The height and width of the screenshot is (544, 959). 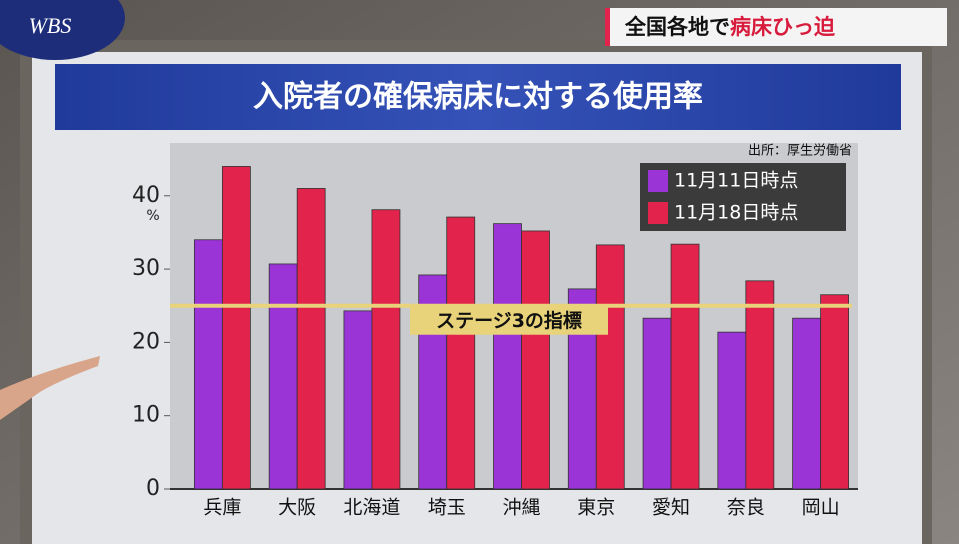 What do you see at coordinates (821, 508) in the screenshot?
I see `x-tick-label: 岡山` at bounding box center [821, 508].